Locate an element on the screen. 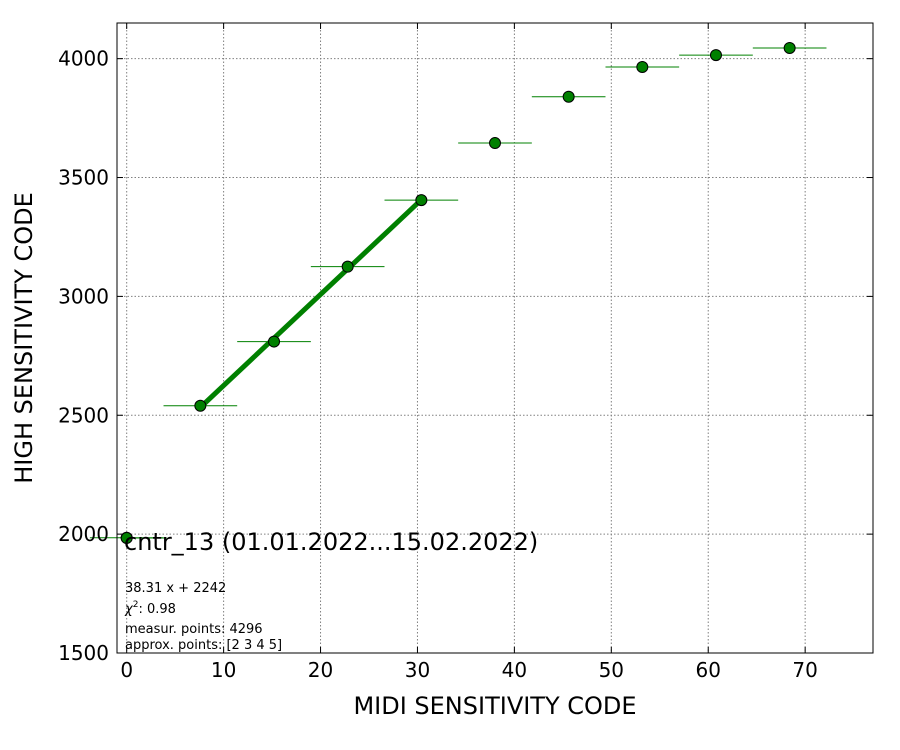 The image size is (900, 750). x-tick-label: 30 is located at coordinates (417, 670).